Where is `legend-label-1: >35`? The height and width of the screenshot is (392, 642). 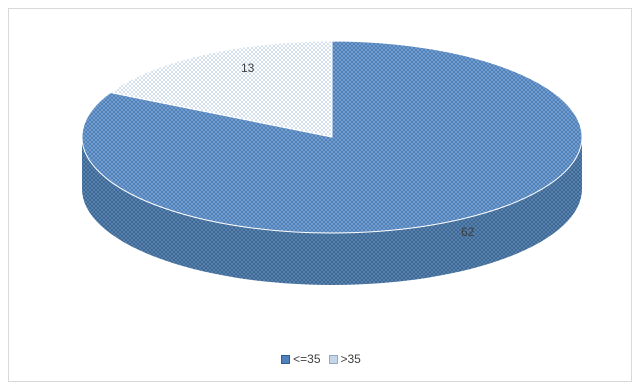 legend-label-1: >35 is located at coordinates (350, 359).